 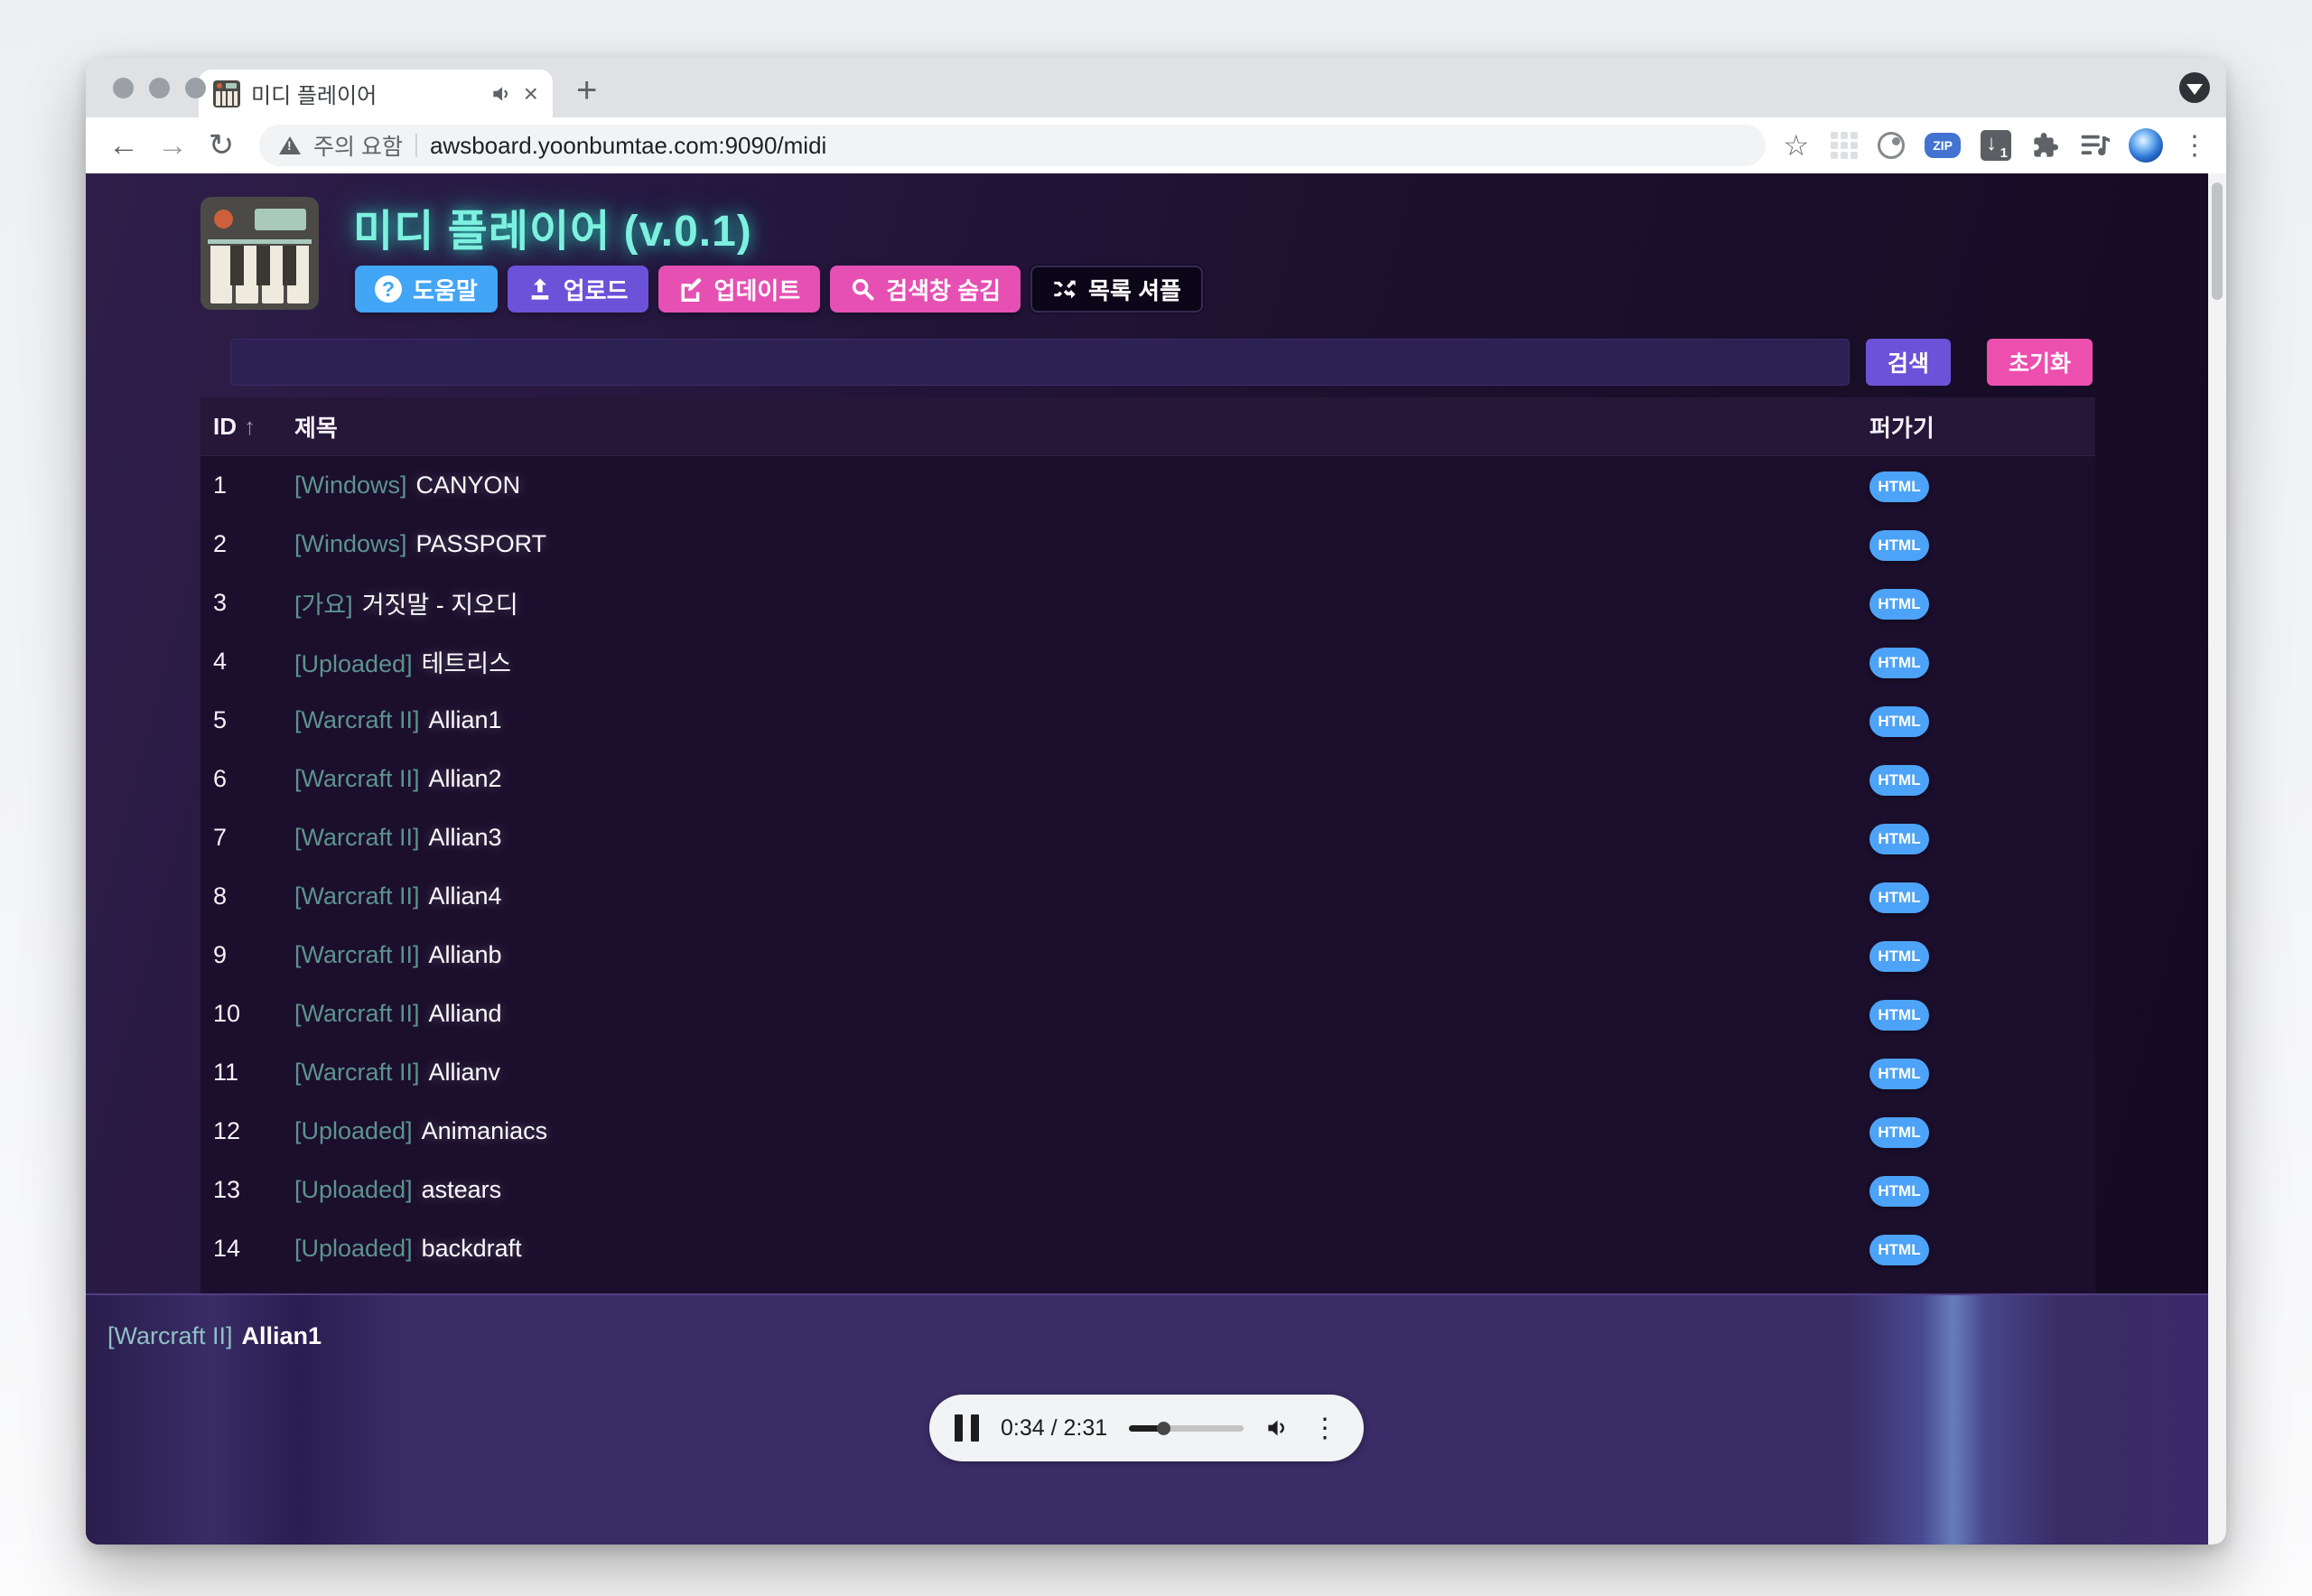 What do you see at coordinates (1147, 955) in the screenshot?
I see `table-row: 9 [Warcraft II] Allianb HTML` at bounding box center [1147, 955].